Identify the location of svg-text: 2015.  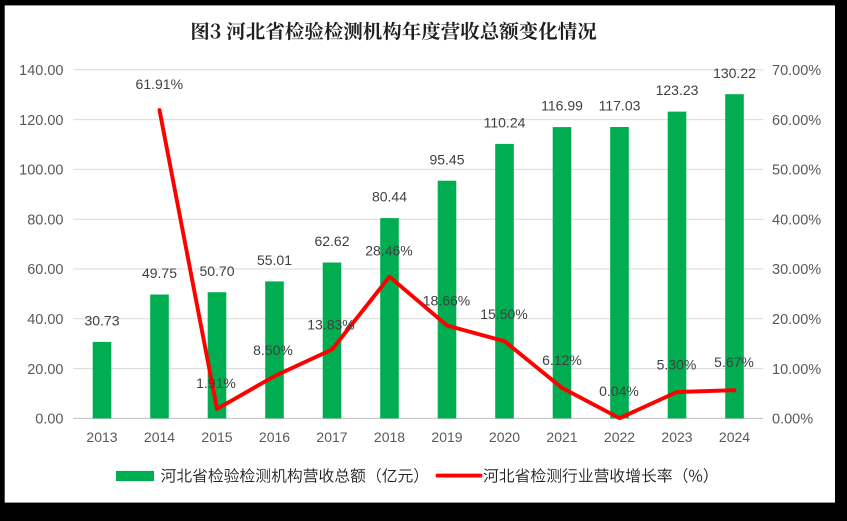
(216, 437).